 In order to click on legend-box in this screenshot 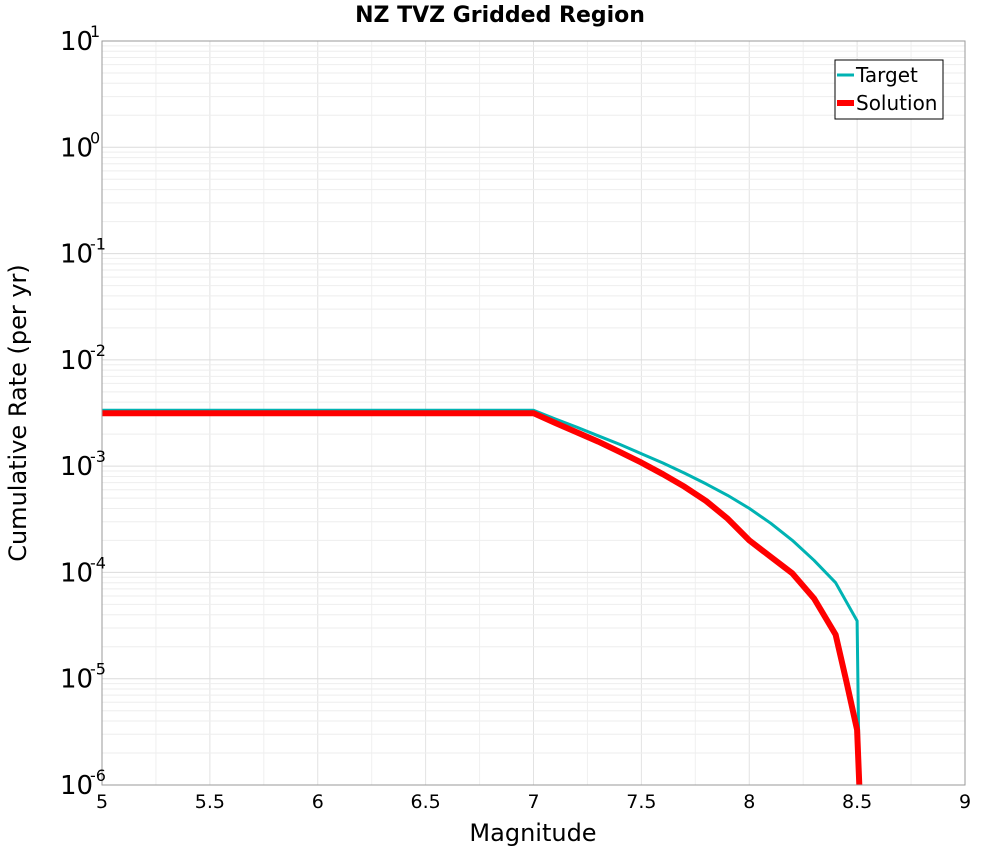, I will do `click(889, 89)`.